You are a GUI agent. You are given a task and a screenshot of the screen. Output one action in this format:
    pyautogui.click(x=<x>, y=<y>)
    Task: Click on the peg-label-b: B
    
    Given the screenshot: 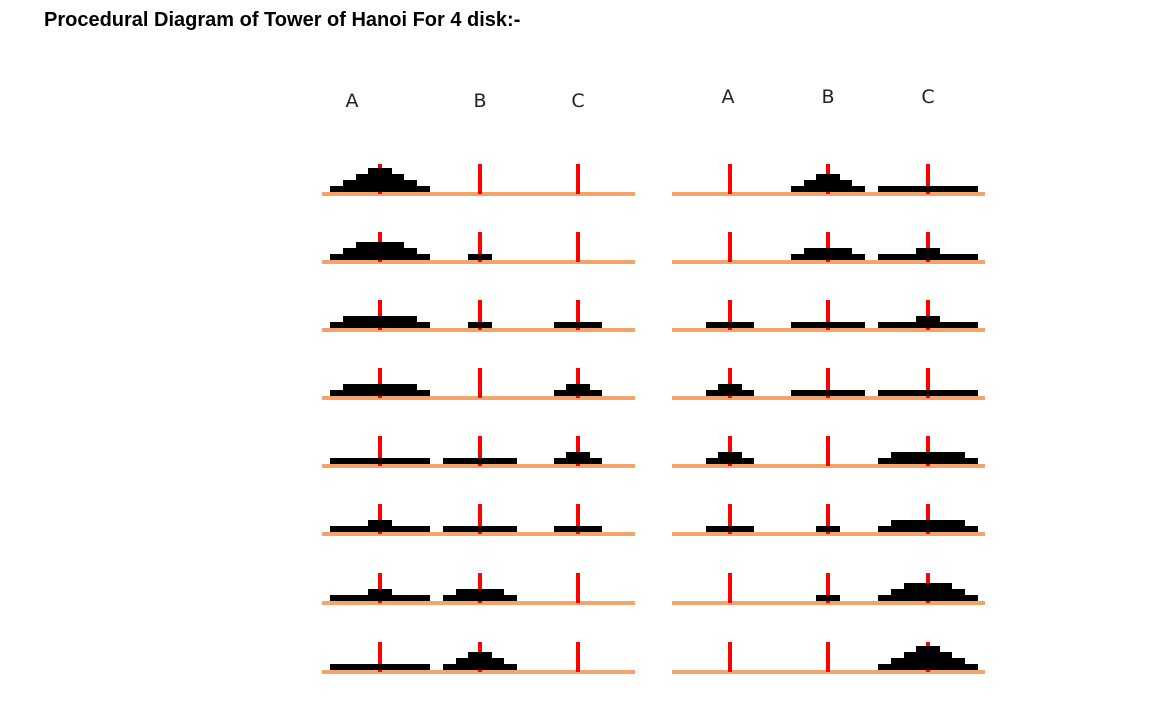 What is the action you would take?
    pyautogui.click(x=479, y=101)
    